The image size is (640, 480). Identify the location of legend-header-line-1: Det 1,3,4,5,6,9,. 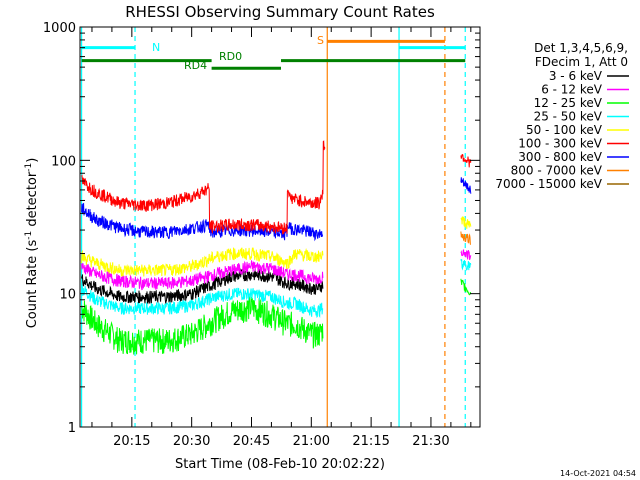
(581, 48).